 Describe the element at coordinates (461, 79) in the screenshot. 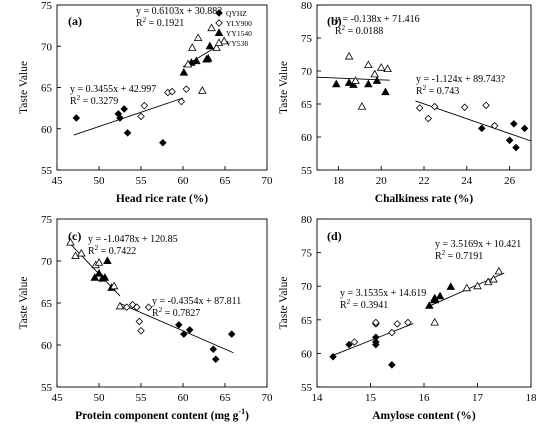

I see `regression-equation: y = -1.124x + 89.743?` at that location.